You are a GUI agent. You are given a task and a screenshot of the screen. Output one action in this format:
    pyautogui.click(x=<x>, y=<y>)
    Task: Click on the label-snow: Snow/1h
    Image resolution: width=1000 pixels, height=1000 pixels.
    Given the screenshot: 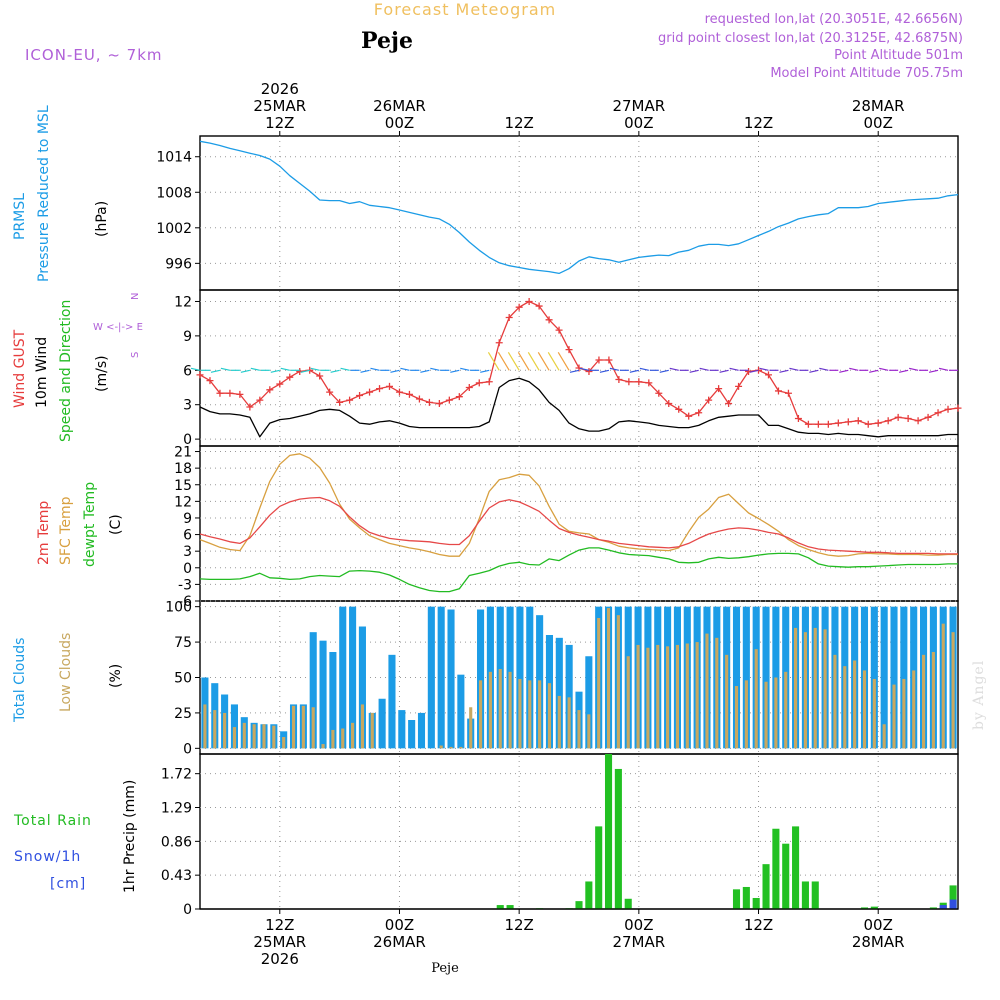 What is the action you would take?
    pyautogui.click(x=47, y=857)
    